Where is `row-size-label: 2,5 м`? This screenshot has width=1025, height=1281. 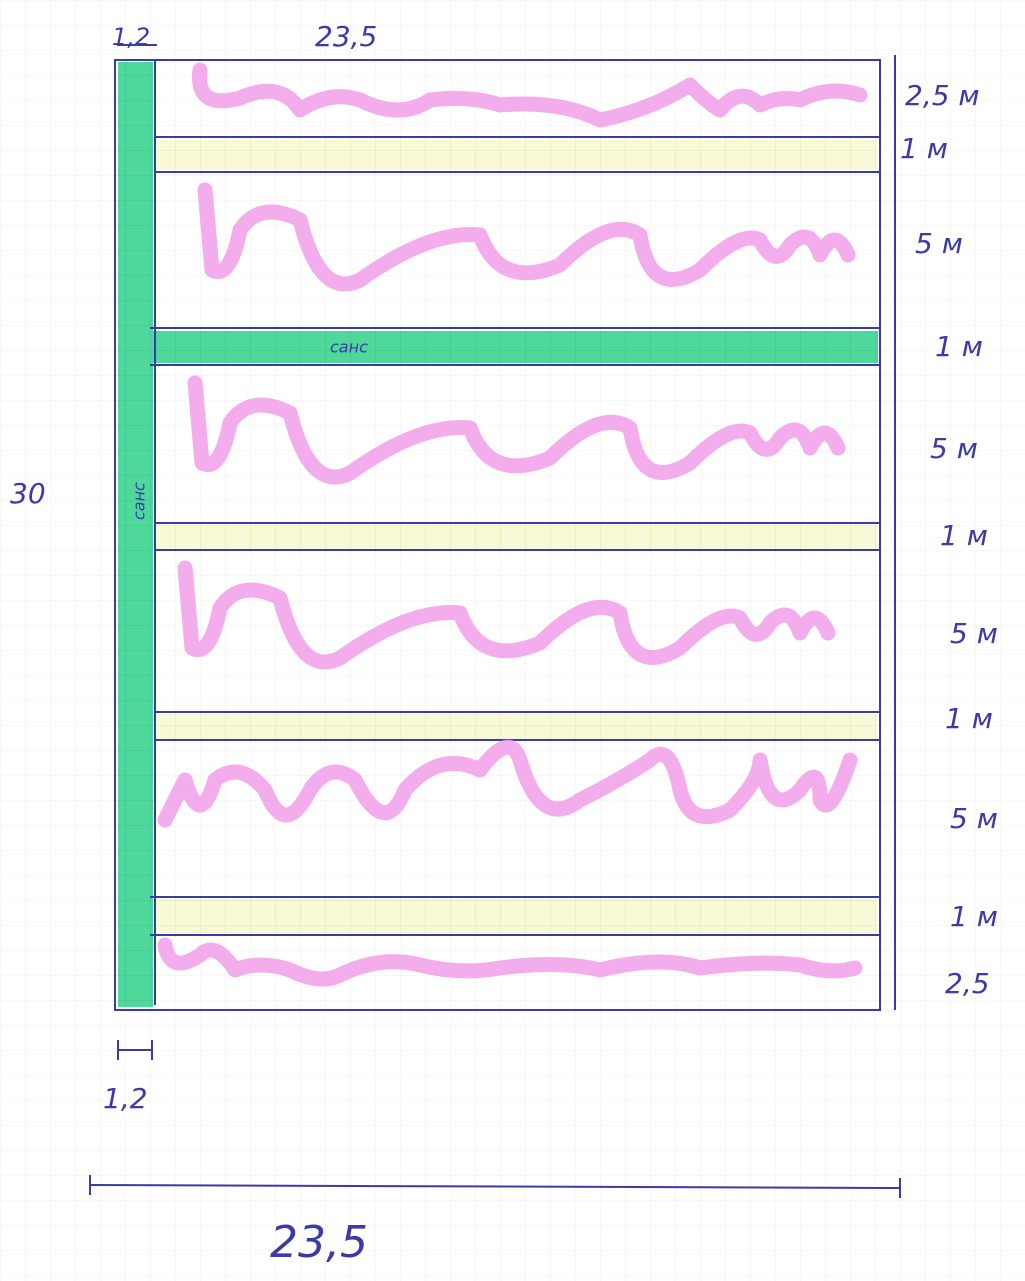
row-size-label: 2,5 м is located at coordinates (942, 95).